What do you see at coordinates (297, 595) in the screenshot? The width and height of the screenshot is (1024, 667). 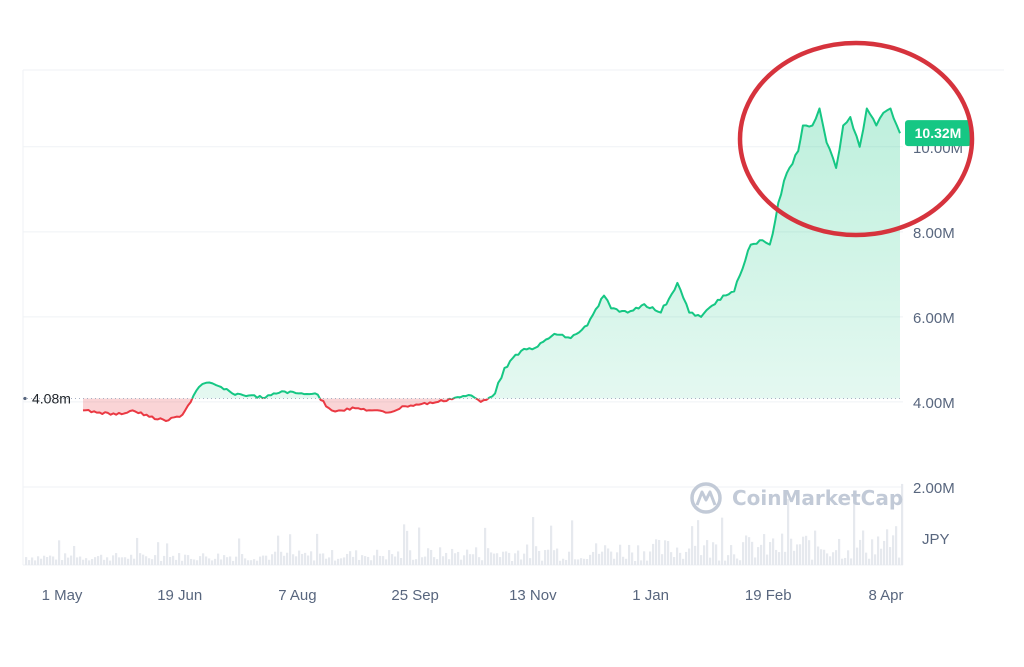 I see `x-tick-label: 7 Aug` at bounding box center [297, 595].